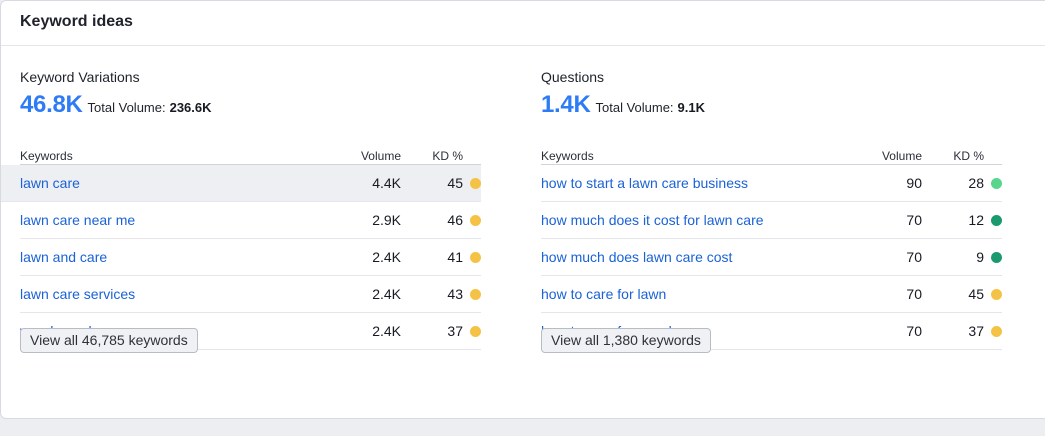  Describe the element at coordinates (250, 294) in the screenshot. I see `table-row: lawn care services 2.4K 43` at that location.